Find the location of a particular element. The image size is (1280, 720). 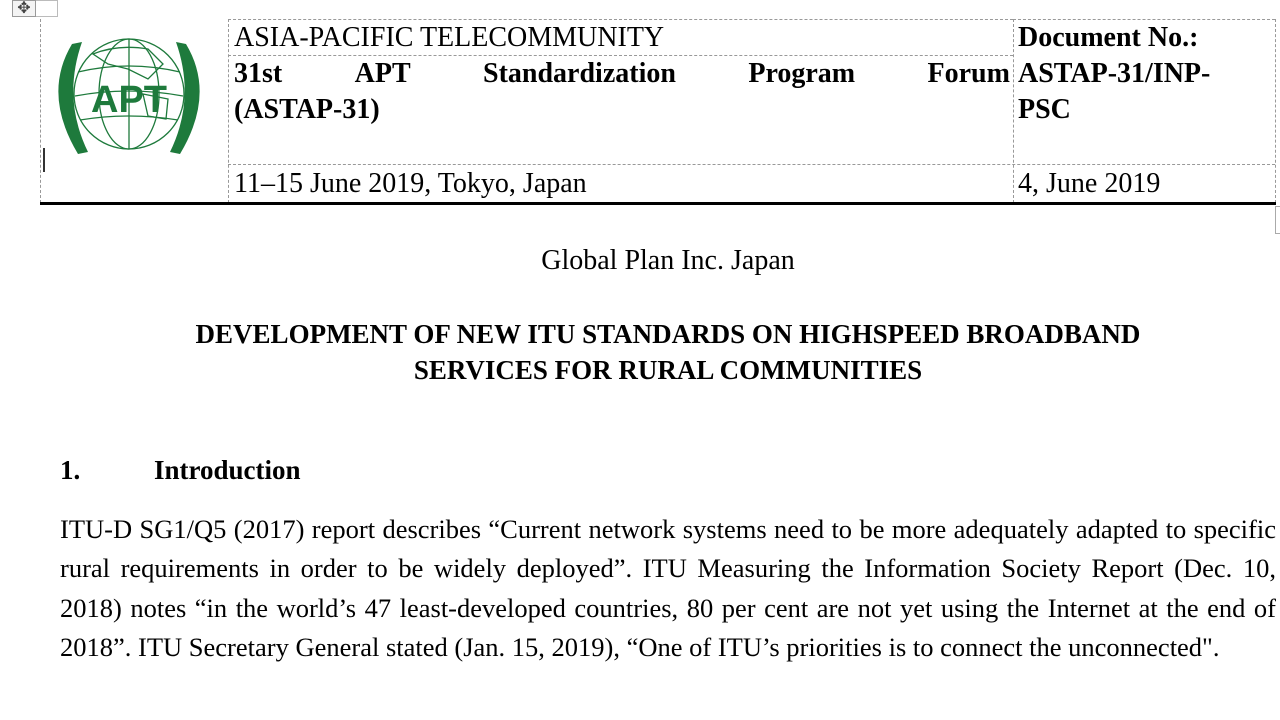

section-heading: 1. Introduction is located at coordinates (180, 470).